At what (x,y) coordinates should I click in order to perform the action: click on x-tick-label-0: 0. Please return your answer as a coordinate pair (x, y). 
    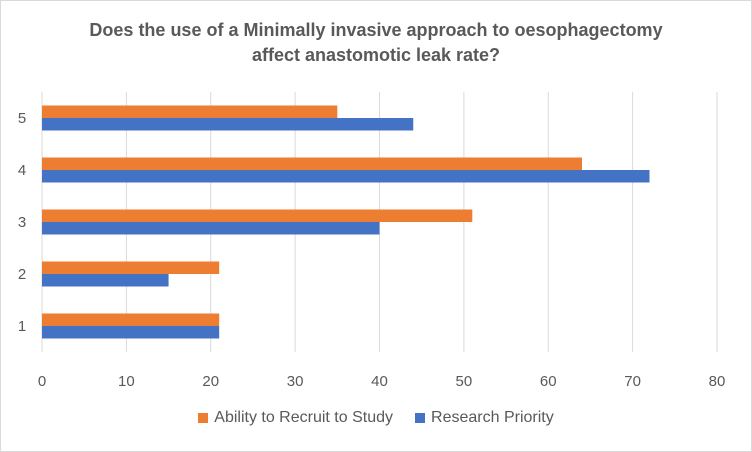
    Looking at the image, I should click on (42, 381).